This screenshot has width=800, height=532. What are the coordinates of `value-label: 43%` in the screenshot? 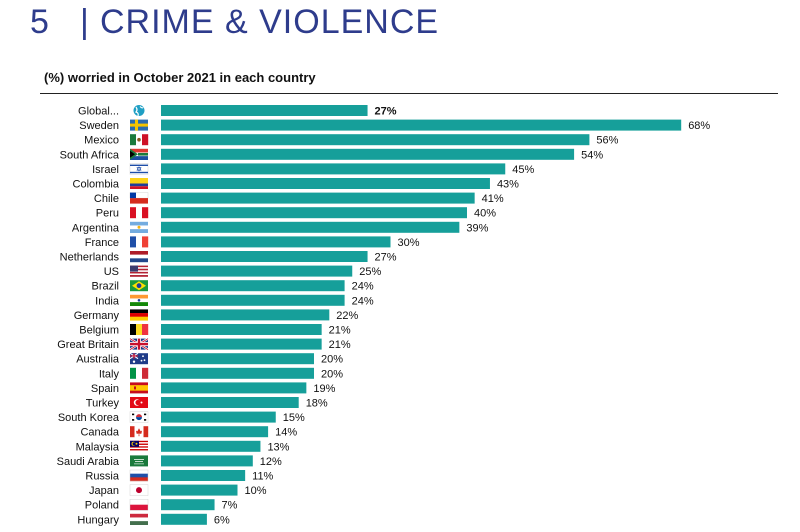 It's located at (508, 185).